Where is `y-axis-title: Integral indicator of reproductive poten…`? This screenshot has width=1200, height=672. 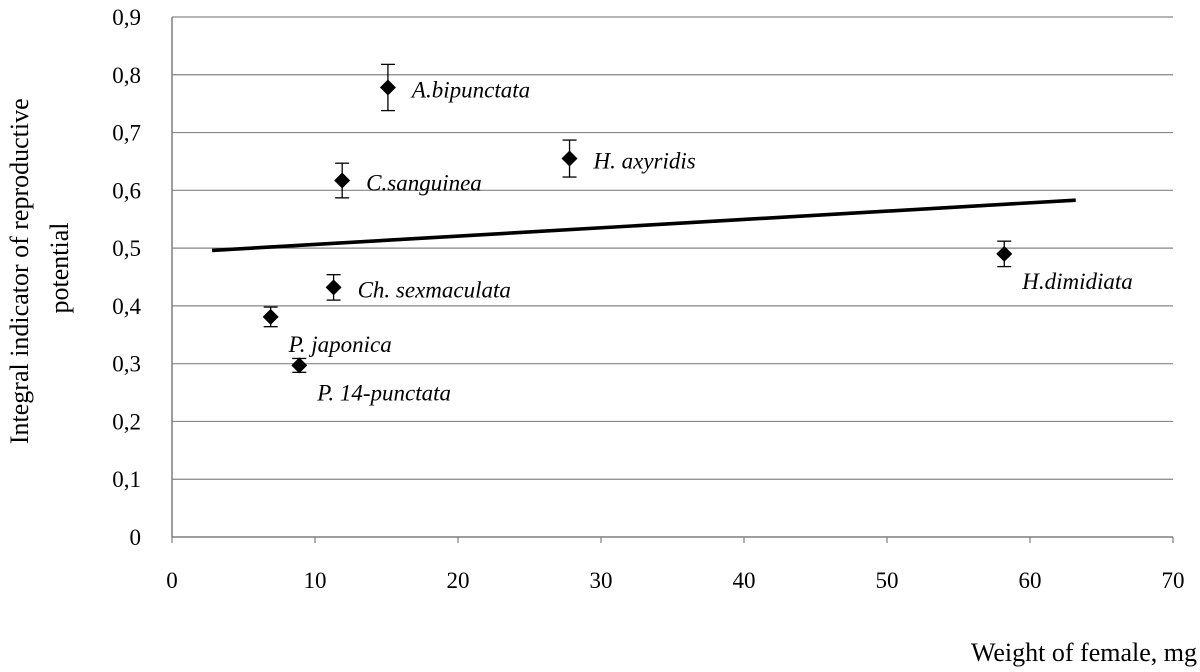 y-axis-title: Integral indicator of reproductive poten… is located at coordinates (39, 268).